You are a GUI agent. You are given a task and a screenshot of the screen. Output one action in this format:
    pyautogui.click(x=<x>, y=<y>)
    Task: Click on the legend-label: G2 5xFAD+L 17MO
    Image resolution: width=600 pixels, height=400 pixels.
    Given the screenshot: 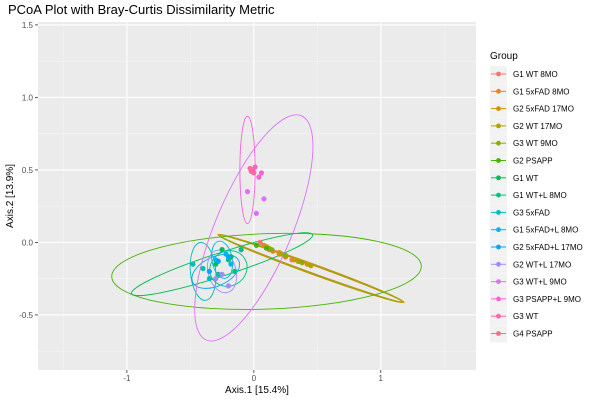 What is the action you would take?
    pyautogui.click(x=548, y=247)
    